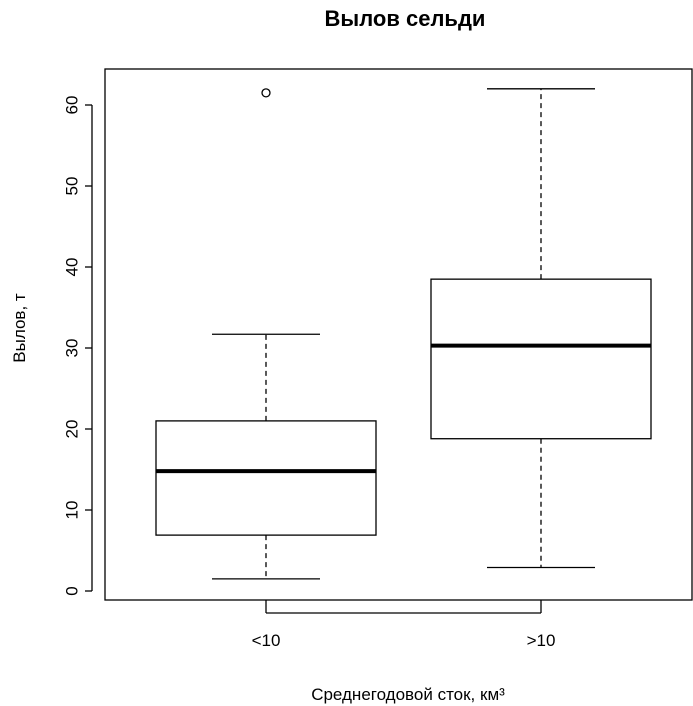  What do you see at coordinates (266, 640) in the screenshot?
I see `x-tick-label: <10` at bounding box center [266, 640].